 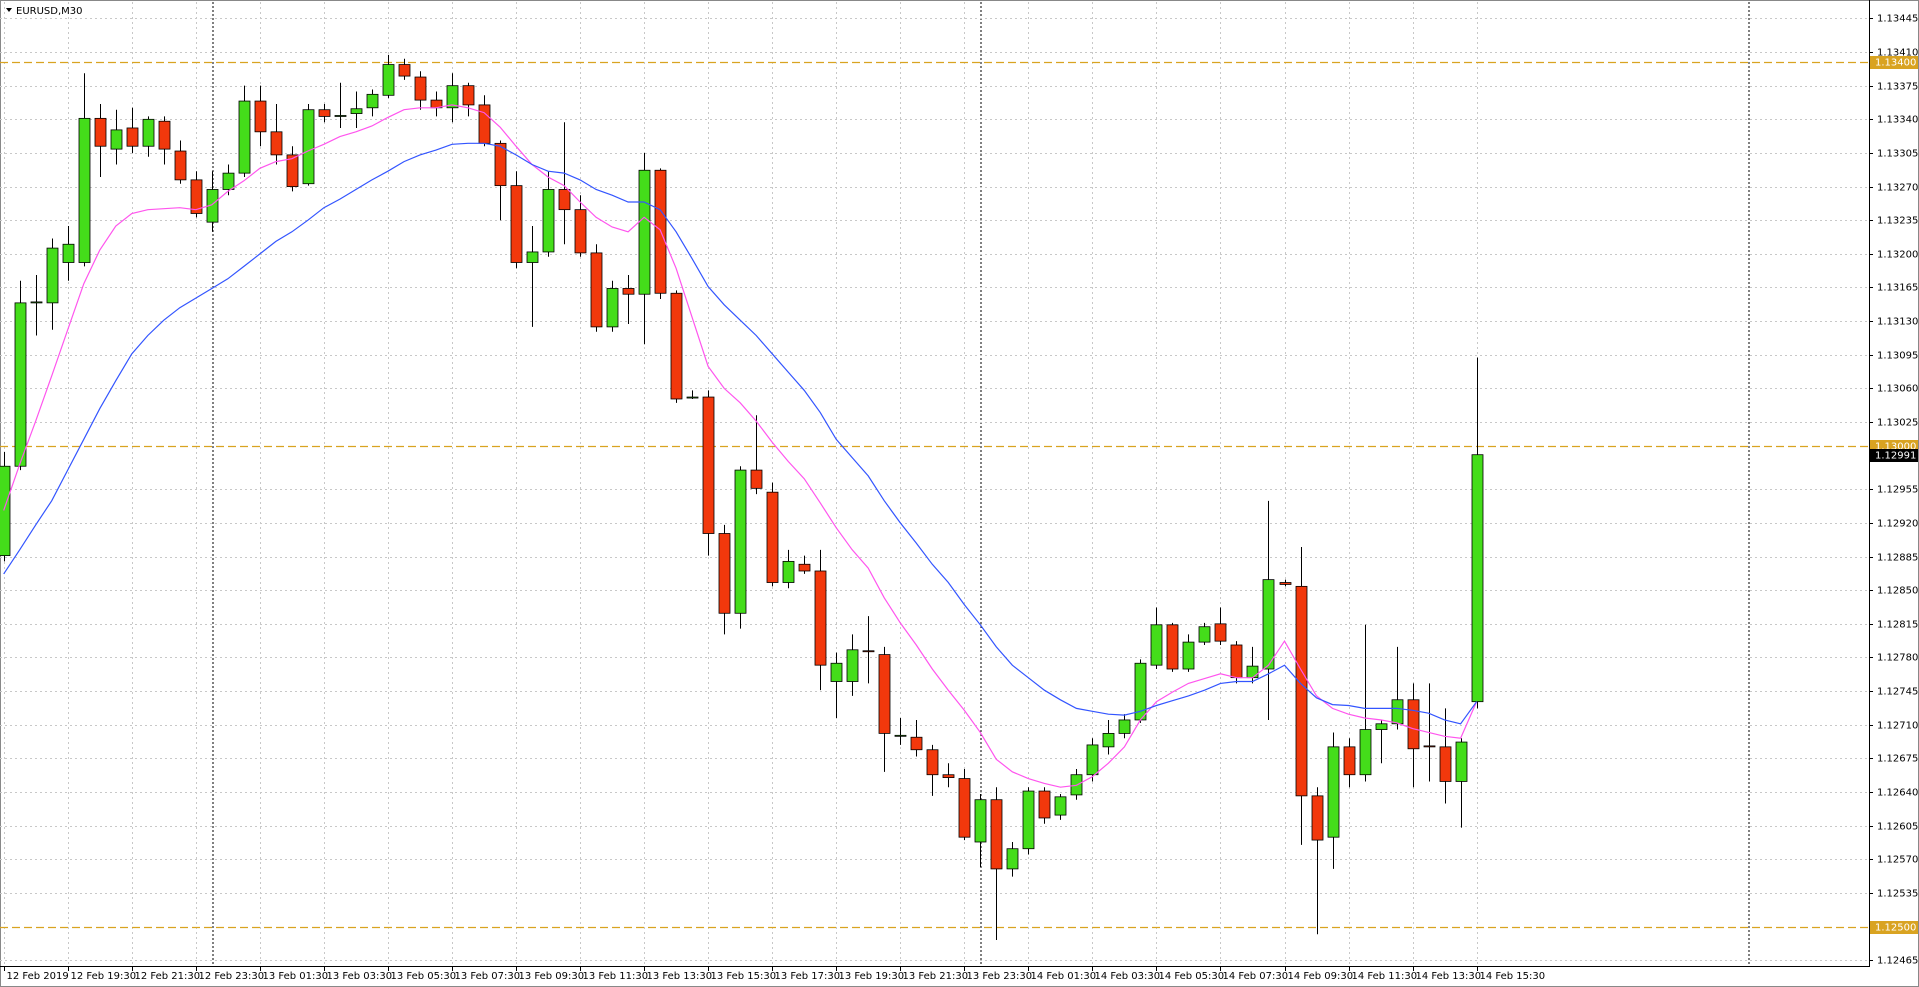 I want to click on level-tag-label: 1.13400, so click(x=1895, y=63).